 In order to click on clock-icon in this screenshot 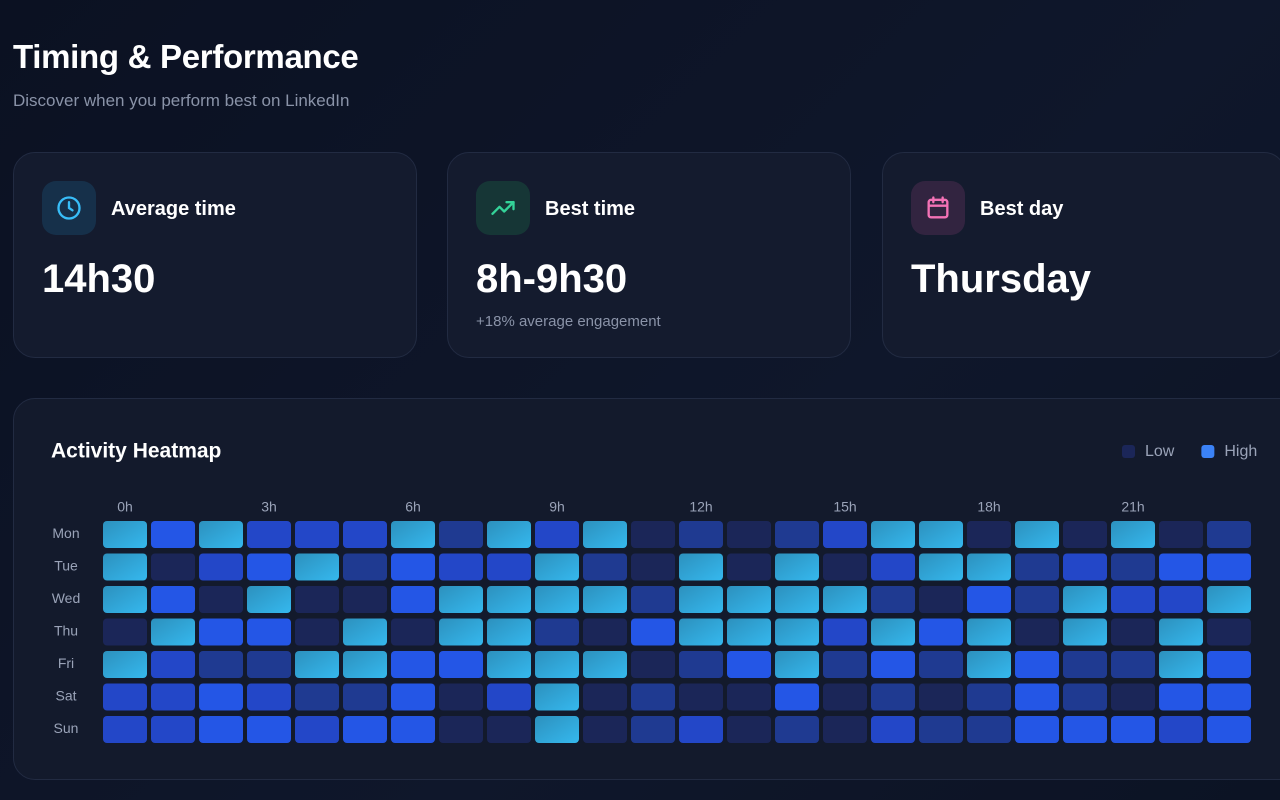, I will do `click(69, 208)`.